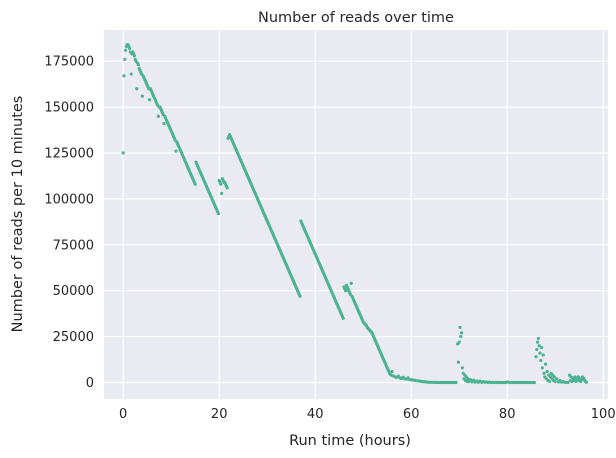  I want to click on y-tick-label: 50000, so click(73, 291).